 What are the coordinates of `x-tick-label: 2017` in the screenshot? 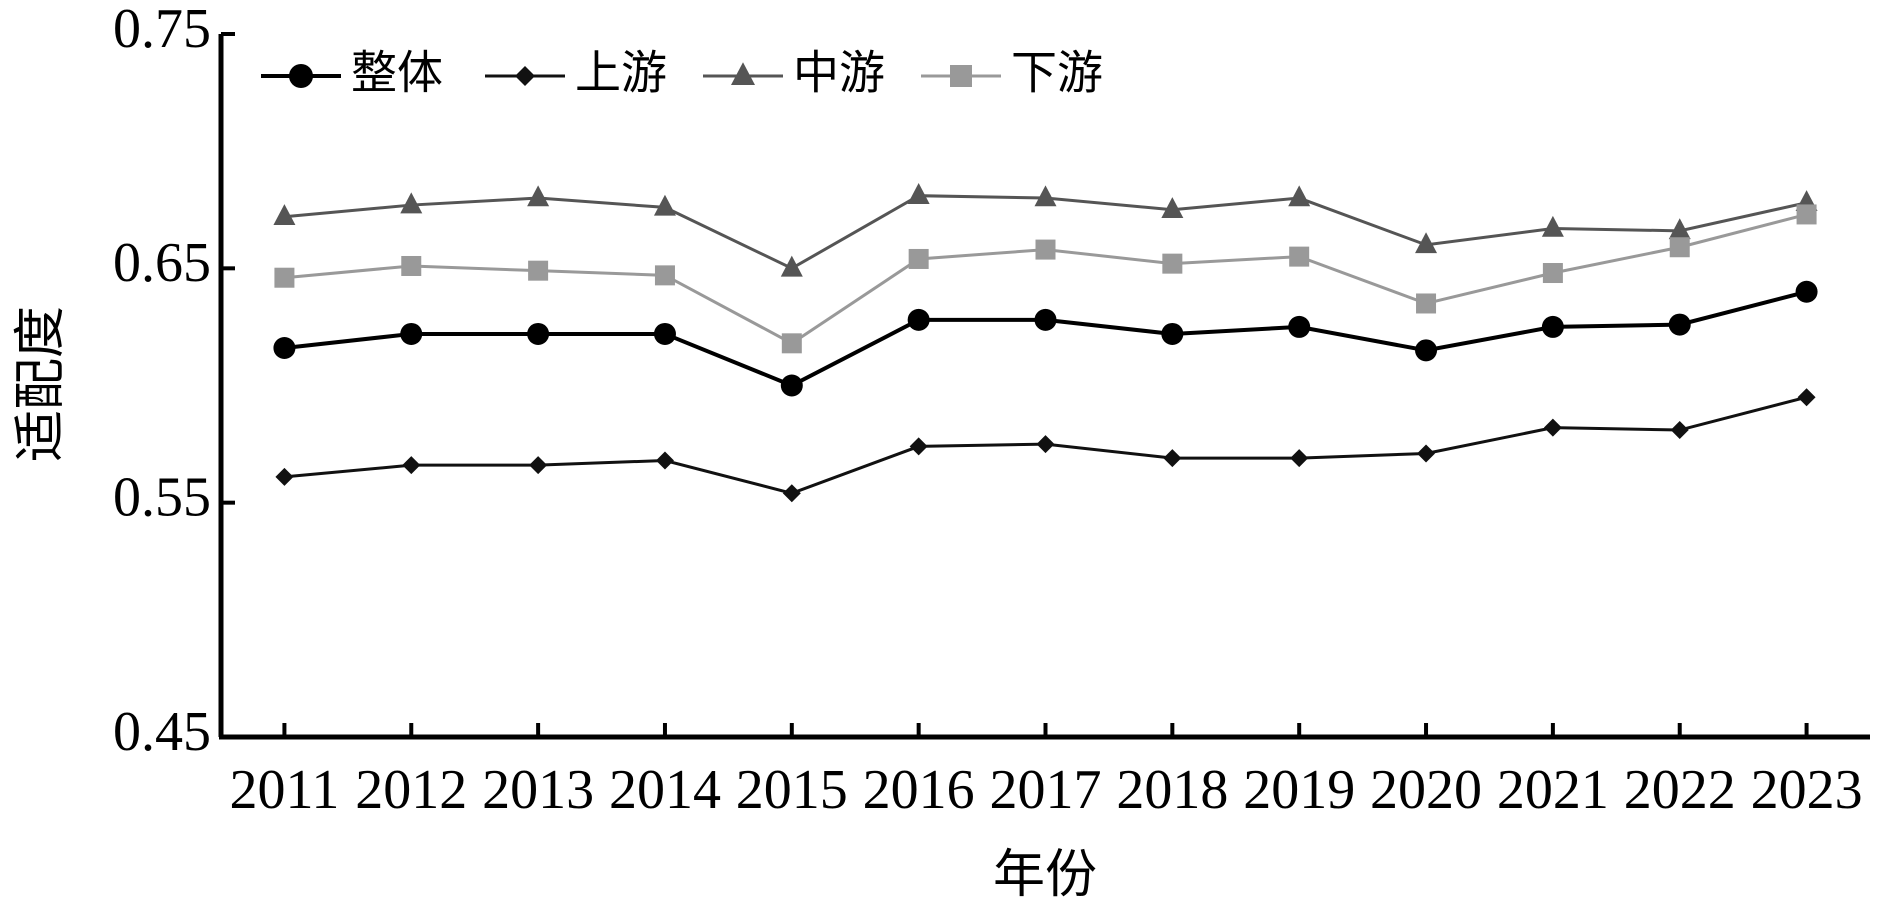 It's located at (1046, 790).